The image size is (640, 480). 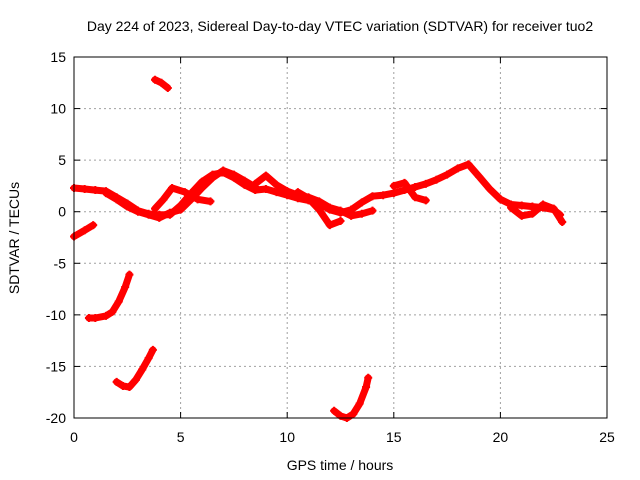 I want to click on x-tick-label: 20, so click(x=501, y=437).